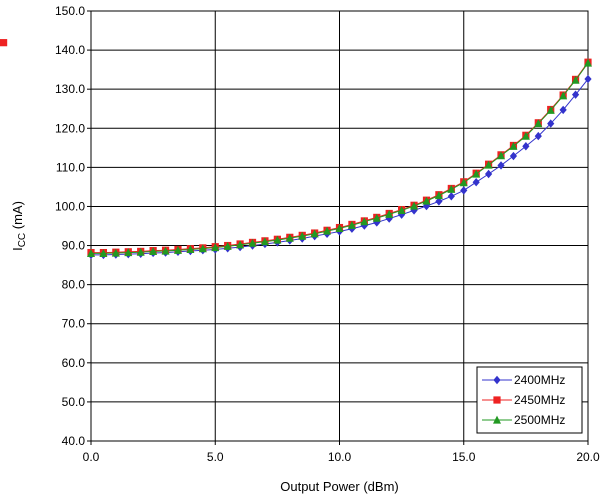  I want to click on y-tick-label: 60.0, so click(74, 363).